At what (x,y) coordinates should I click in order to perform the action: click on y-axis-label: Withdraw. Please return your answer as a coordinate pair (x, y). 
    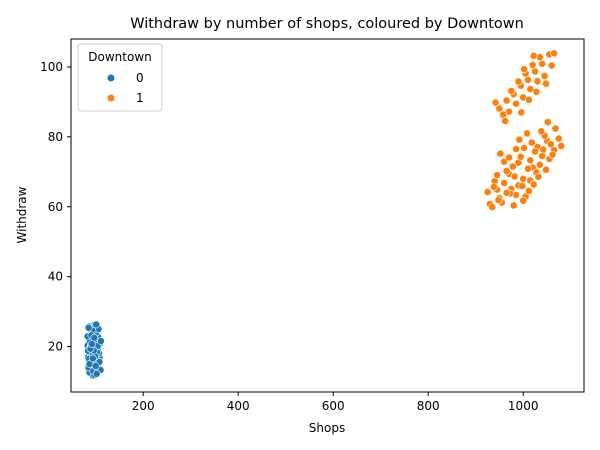
    Looking at the image, I should click on (22, 214).